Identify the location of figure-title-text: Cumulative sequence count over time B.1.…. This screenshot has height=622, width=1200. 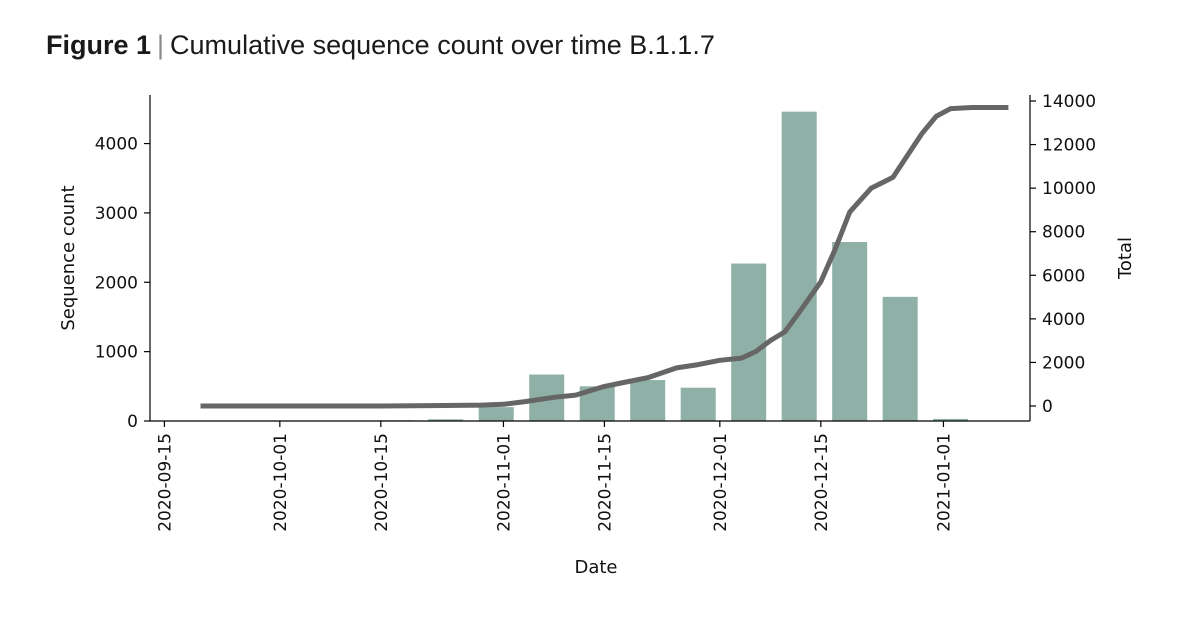
(442, 45).